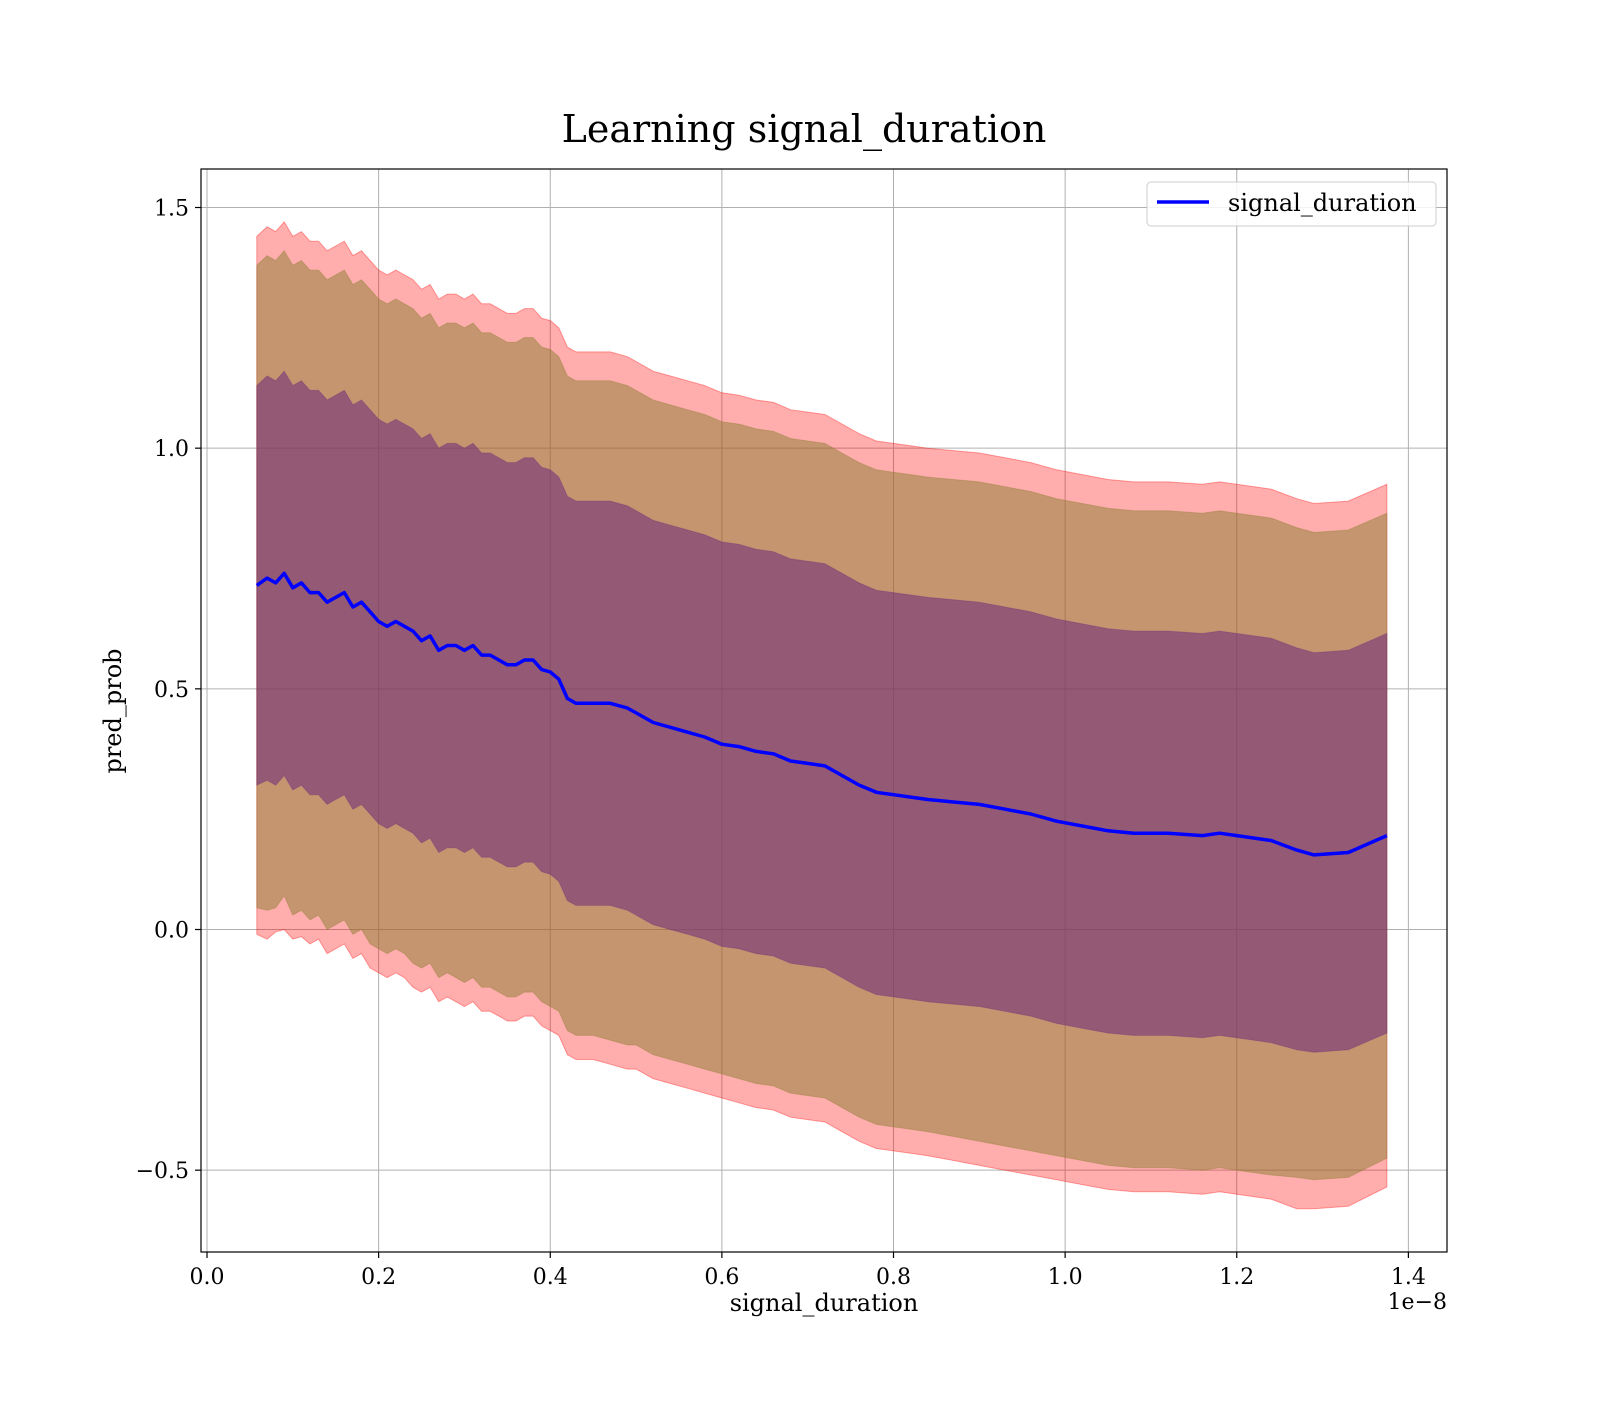 The image size is (1600, 1405). What do you see at coordinates (171, 209) in the screenshot?
I see `y-tick-label: 1.5` at bounding box center [171, 209].